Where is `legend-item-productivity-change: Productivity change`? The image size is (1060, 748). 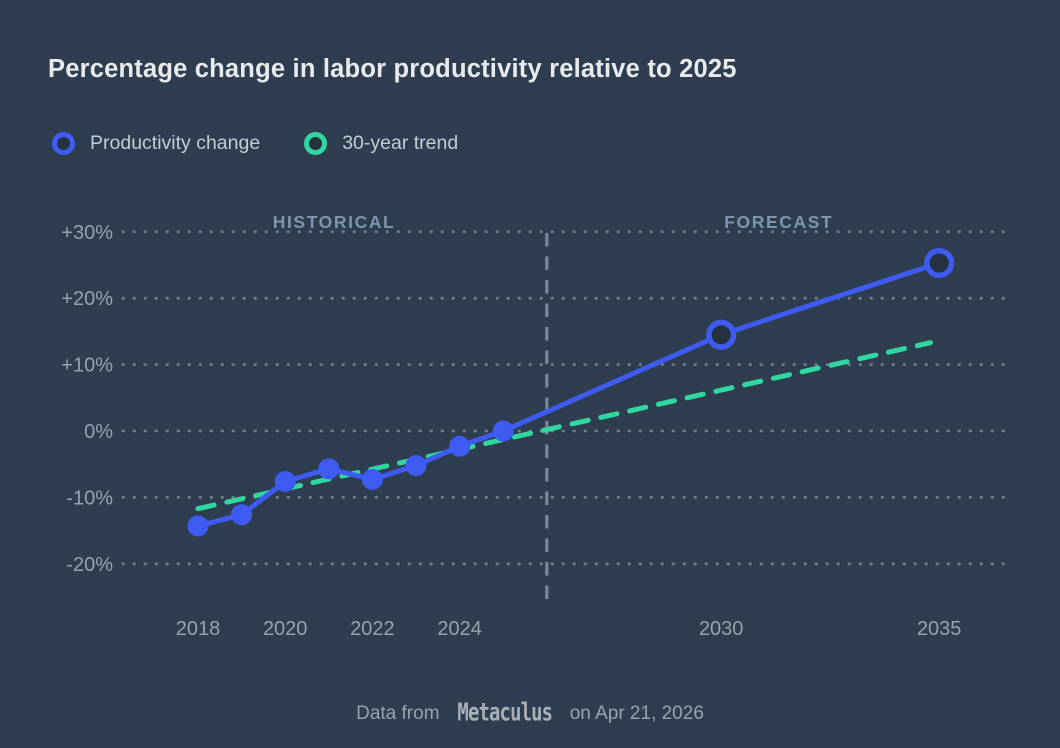
legend-item-productivity-change: Productivity change is located at coordinates (156, 143).